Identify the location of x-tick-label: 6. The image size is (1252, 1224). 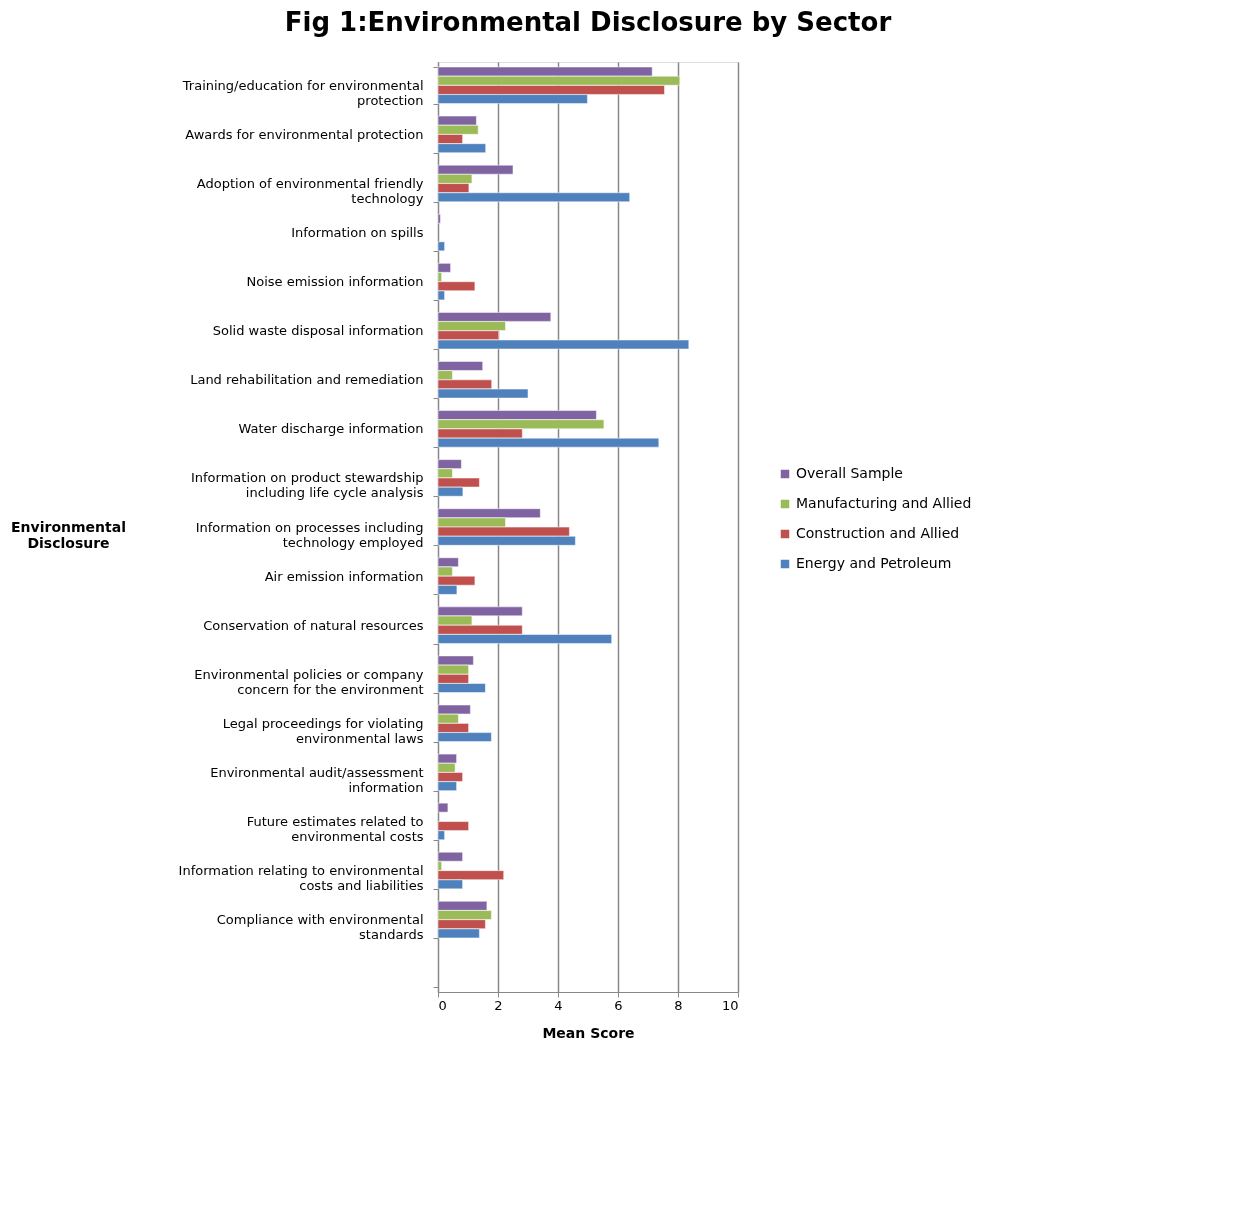
(618, 1005).